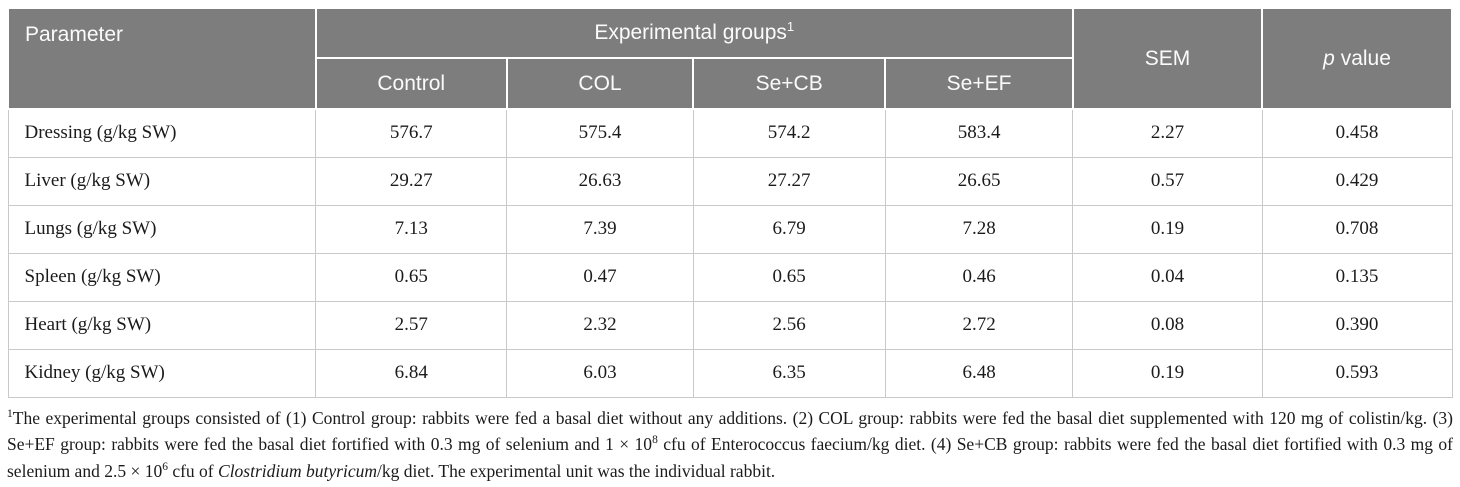  What do you see at coordinates (1362, 58) in the screenshot?
I see `p-value-label: value` at bounding box center [1362, 58].